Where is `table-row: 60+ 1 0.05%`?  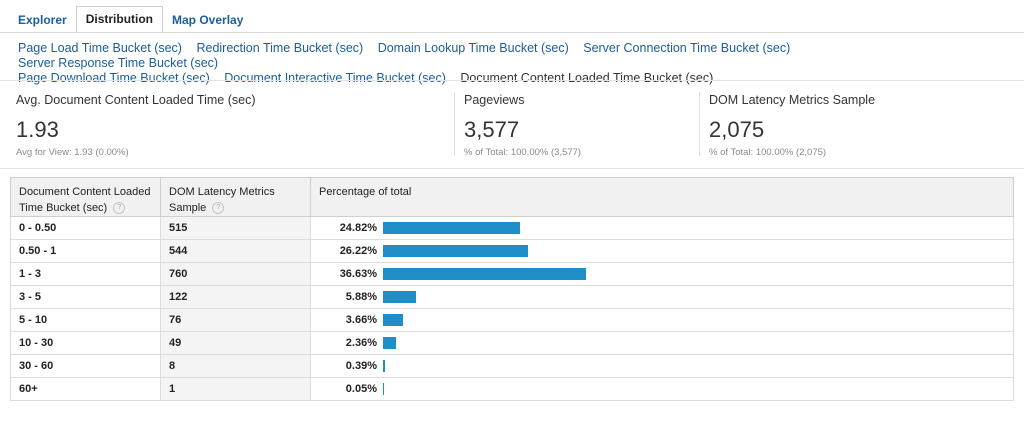
table-row: 60+ 1 0.05% is located at coordinates (512, 389).